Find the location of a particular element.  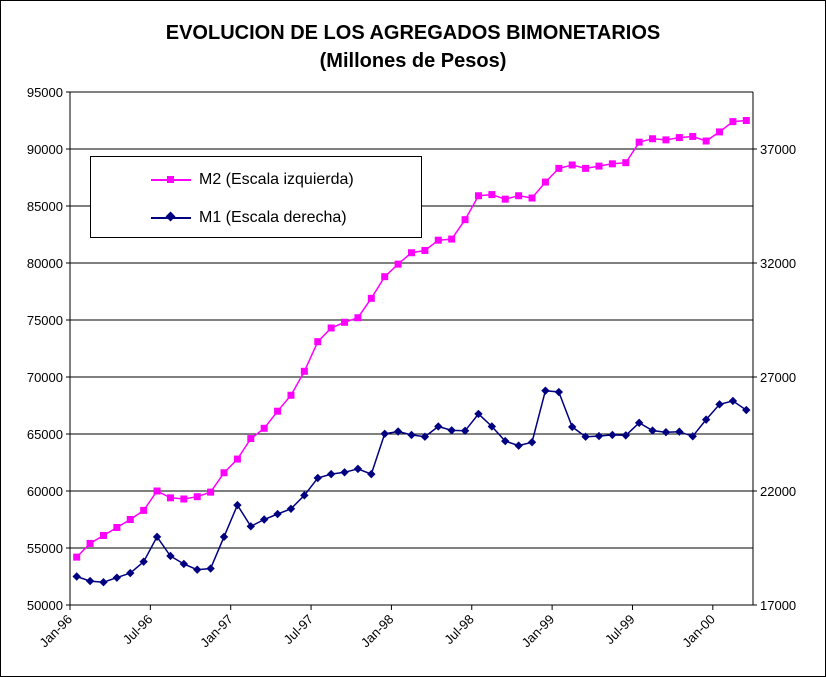

left-tick-label: 90000 is located at coordinates (45, 149).